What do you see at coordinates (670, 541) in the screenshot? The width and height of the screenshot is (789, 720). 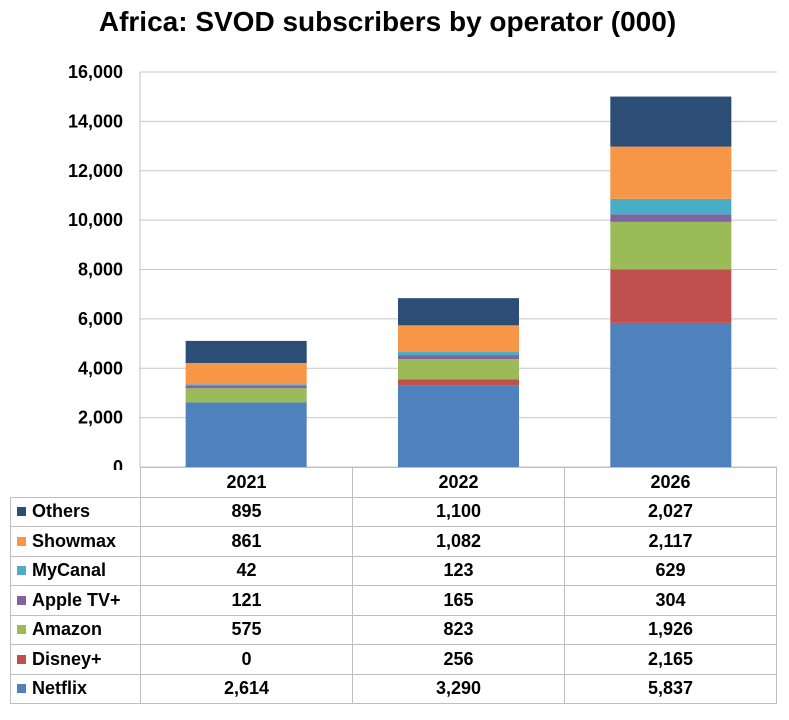 I see `data-label: 2,117` at bounding box center [670, 541].